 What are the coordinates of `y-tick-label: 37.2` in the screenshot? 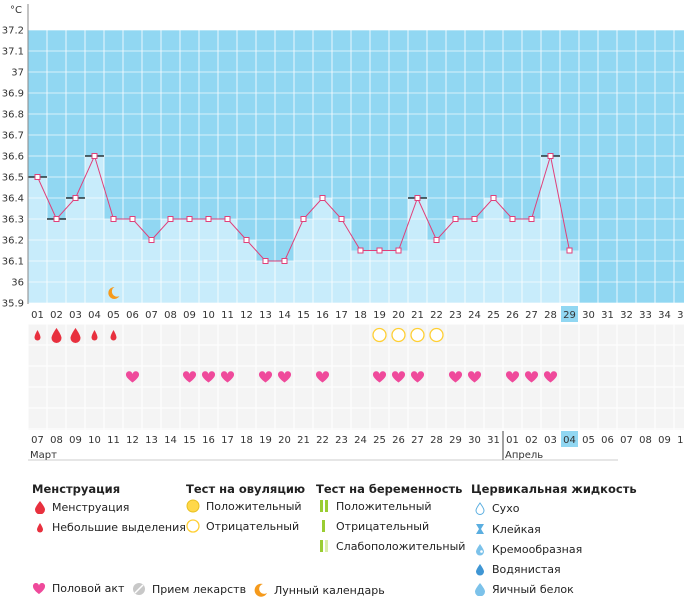 It's located at (13, 31).